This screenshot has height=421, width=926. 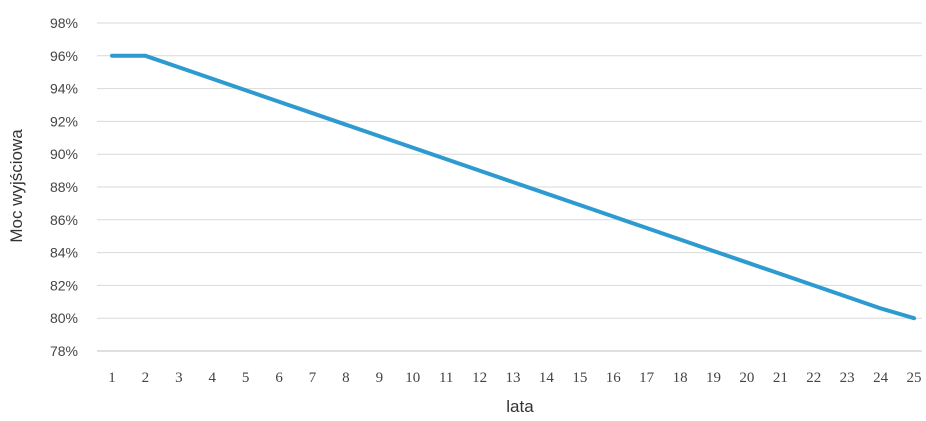 I want to click on y-tick-label-82: 82%, so click(x=64, y=285).